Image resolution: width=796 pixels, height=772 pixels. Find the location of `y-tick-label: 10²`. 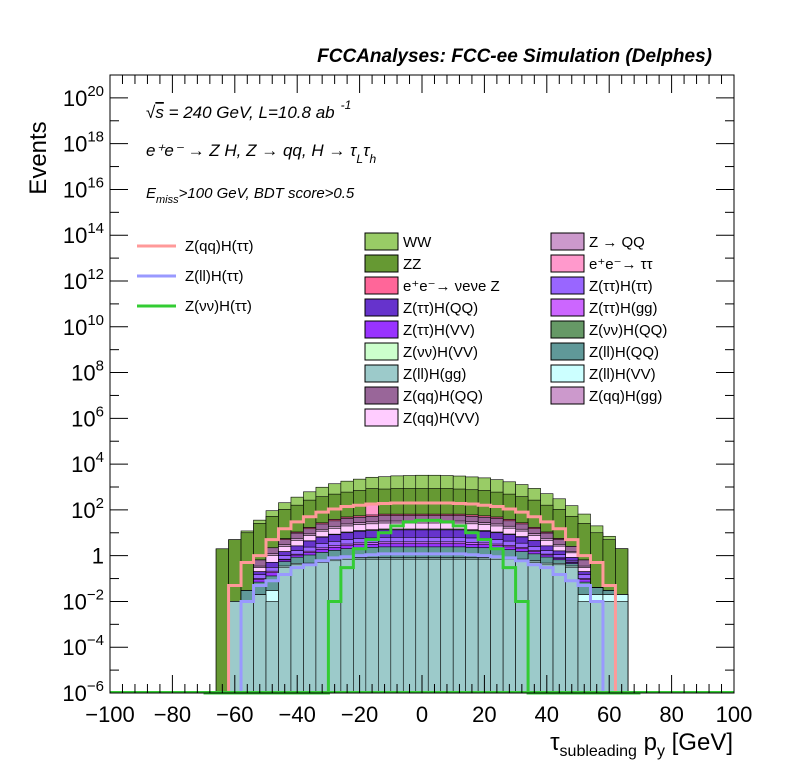

y-tick-label: 10² is located at coordinates (87, 509).